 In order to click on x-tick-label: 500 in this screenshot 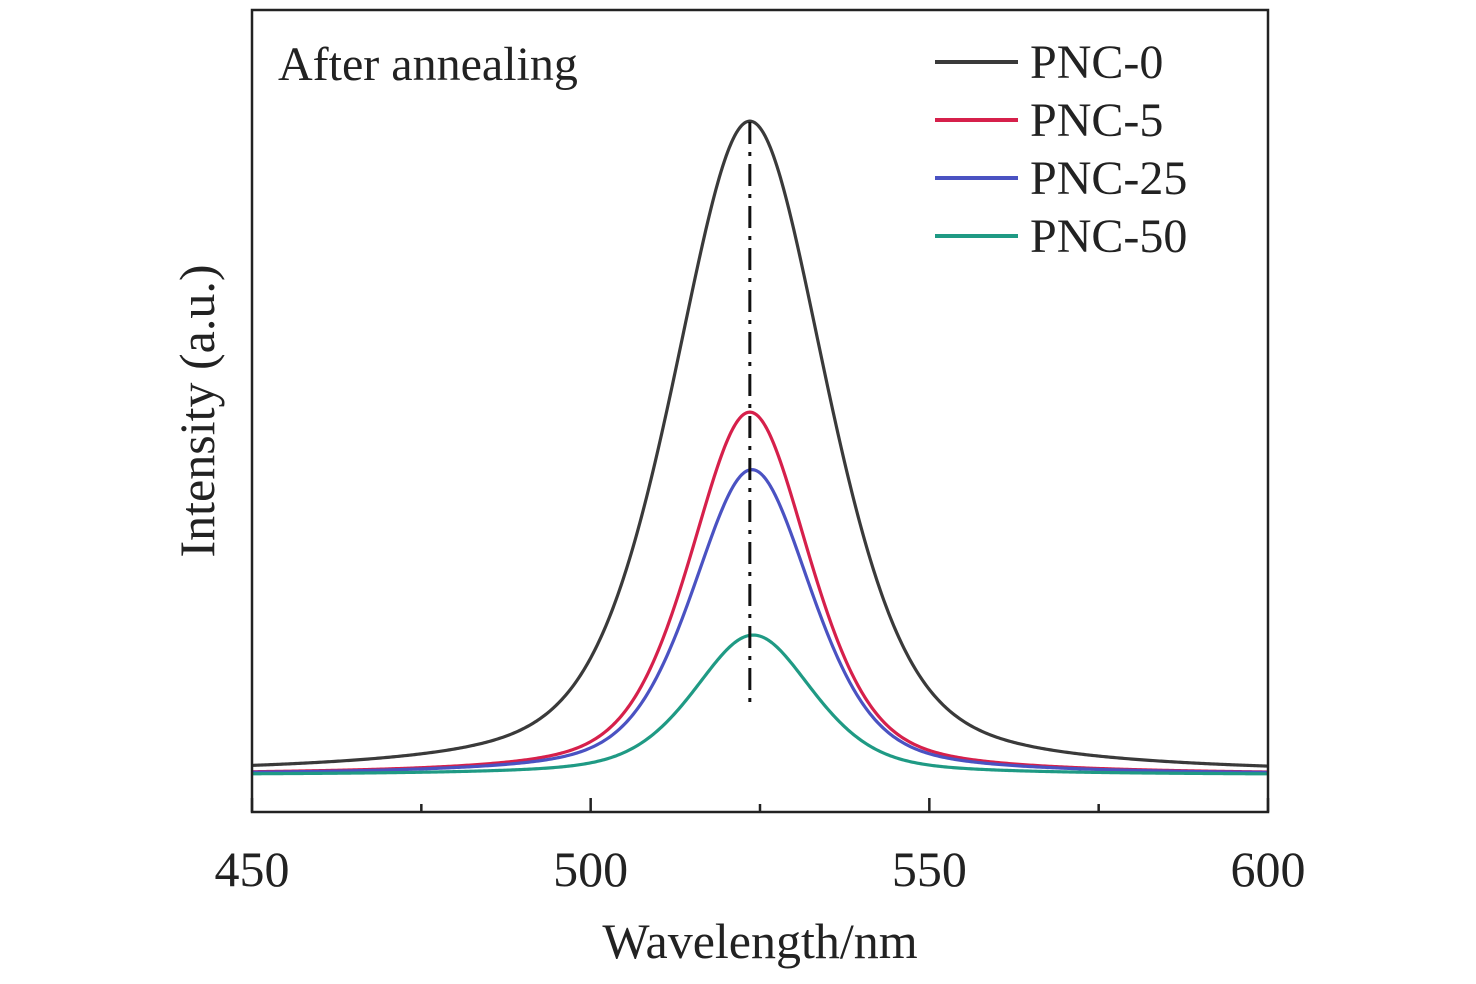, I will do `click(590, 869)`.